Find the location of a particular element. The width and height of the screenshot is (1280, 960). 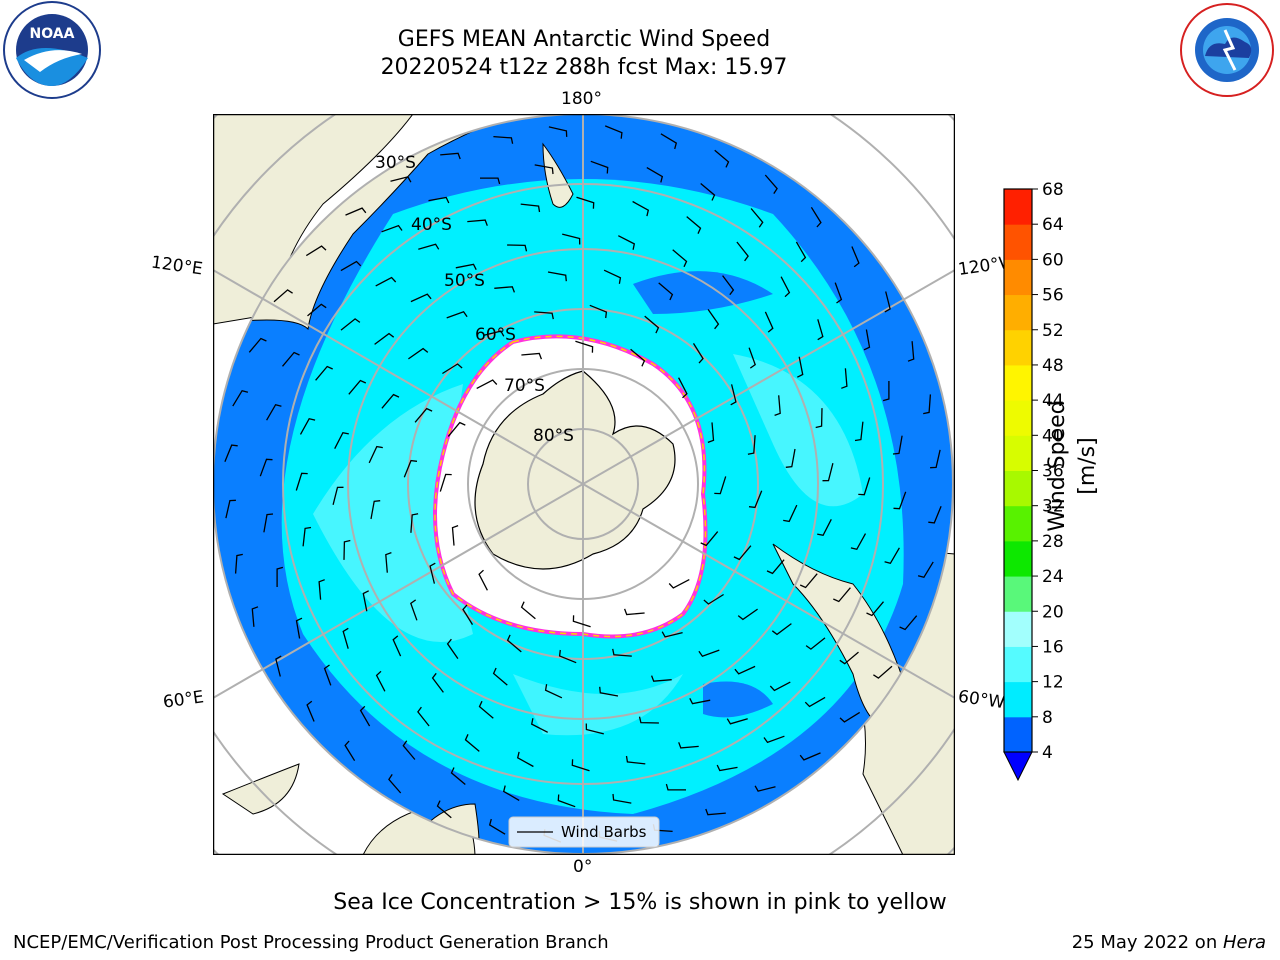

colorbar-tick-label: 8 is located at coordinates (1047, 718).